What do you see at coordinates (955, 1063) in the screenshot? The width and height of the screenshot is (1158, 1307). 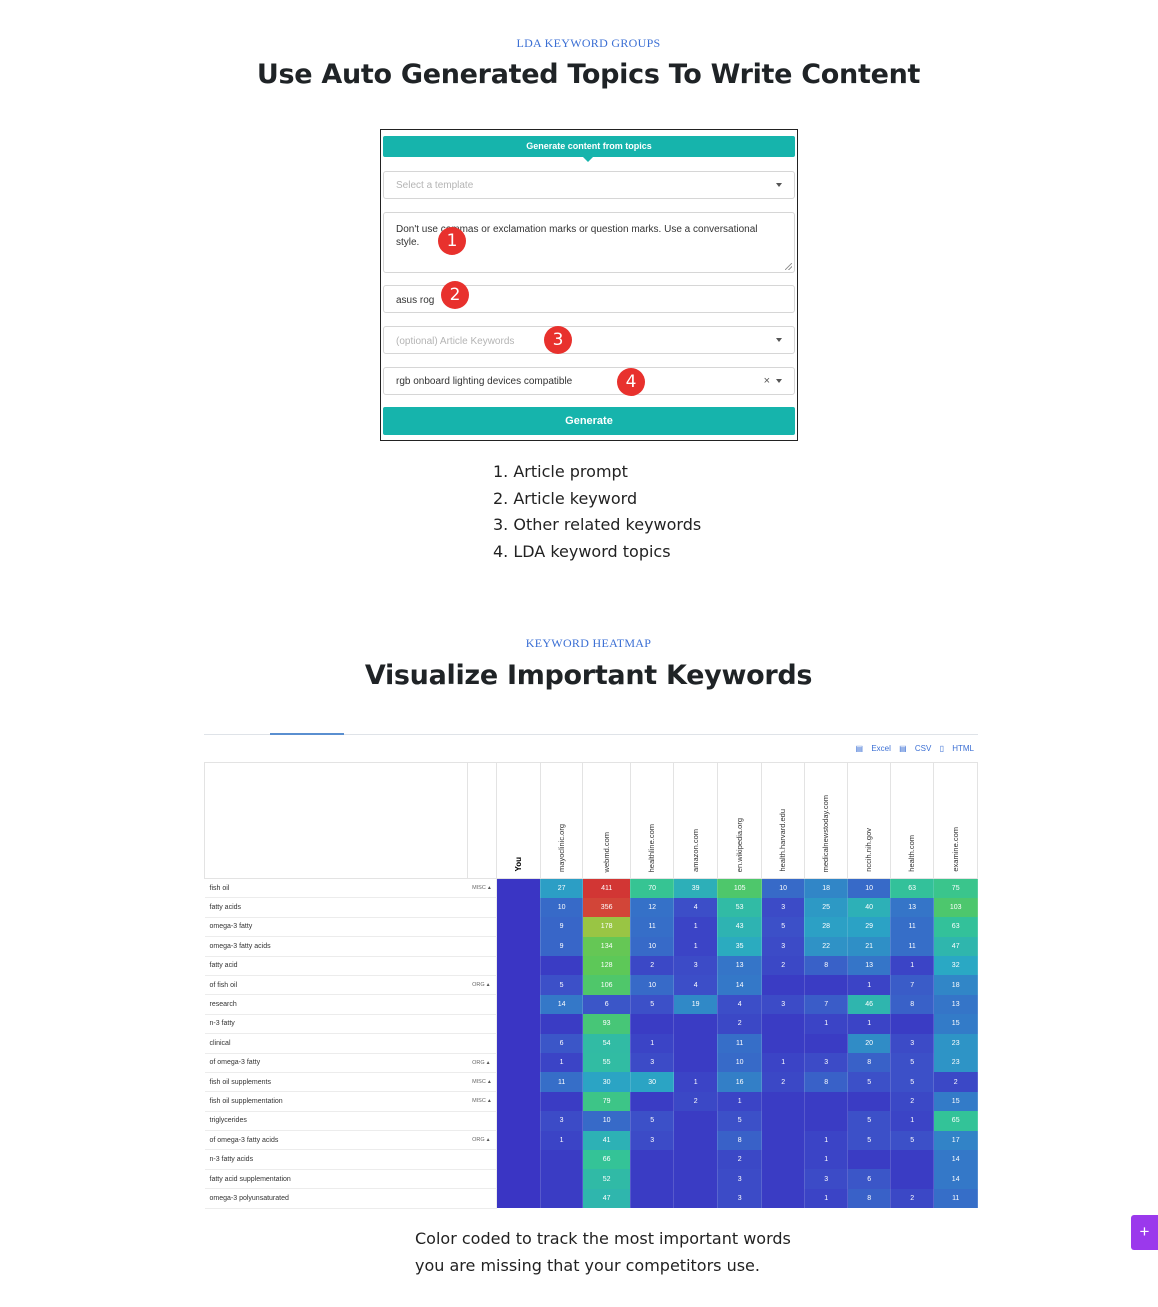 I see `heatmap-cell: 23` at bounding box center [955, 1063].